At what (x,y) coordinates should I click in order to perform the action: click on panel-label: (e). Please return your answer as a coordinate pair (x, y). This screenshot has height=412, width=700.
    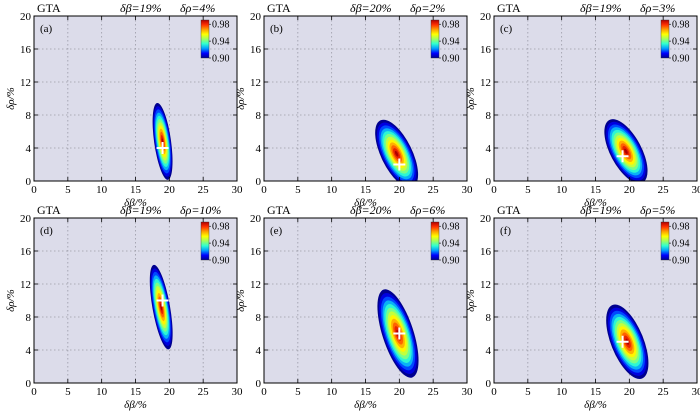
    Looking at the image, I should click on (276, 231).